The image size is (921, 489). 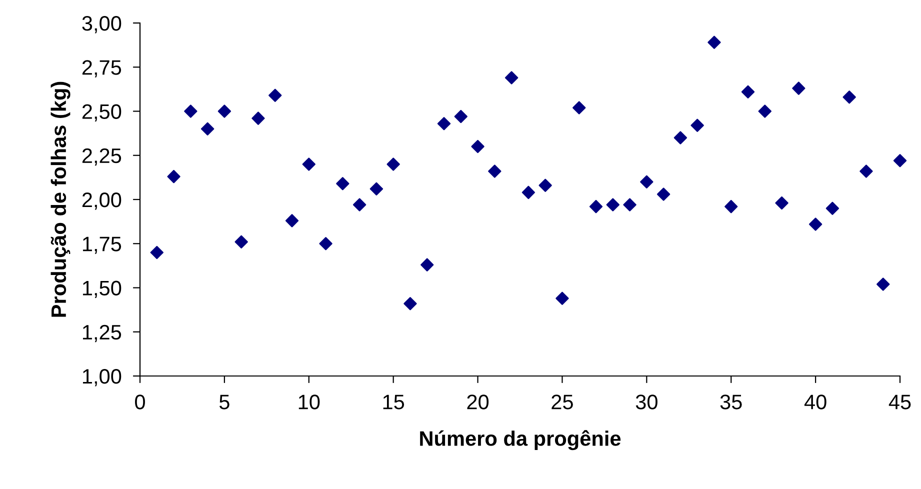 What do you see at coordinates (102, 25) in the screenshot?
I see `y-tick-label: 3,00` at bounding box center [102, 25].